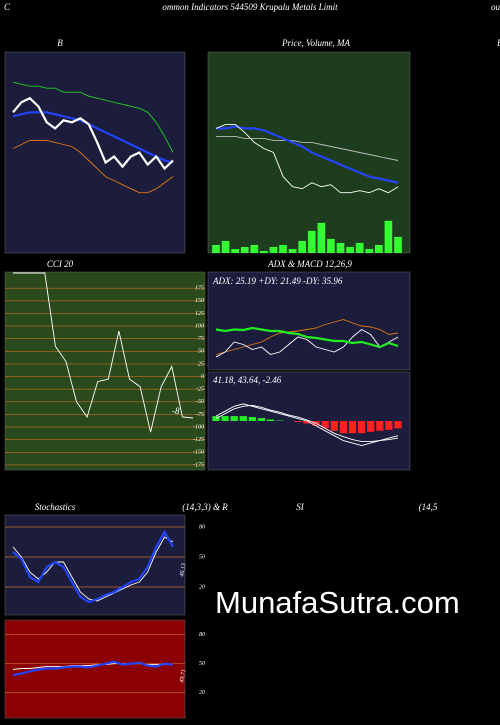  What do you see at coordinates (309, 264) in the screenshot?
I see `chart-title: ADX & MACD 12,26,9` at bounding box center [309, 264].